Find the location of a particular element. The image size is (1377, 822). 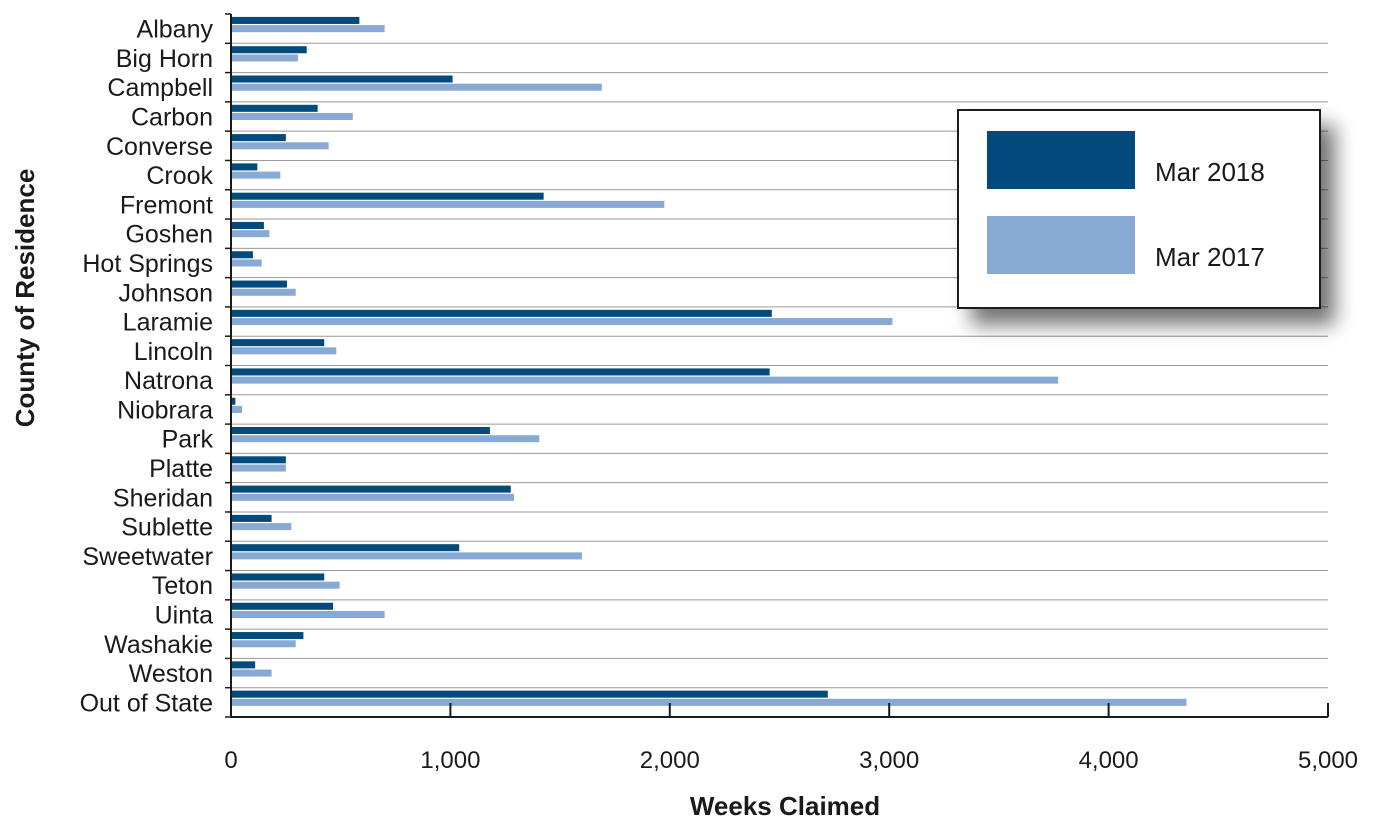

bar-natrona-mar-2018 is located at coordinates (500, 372).